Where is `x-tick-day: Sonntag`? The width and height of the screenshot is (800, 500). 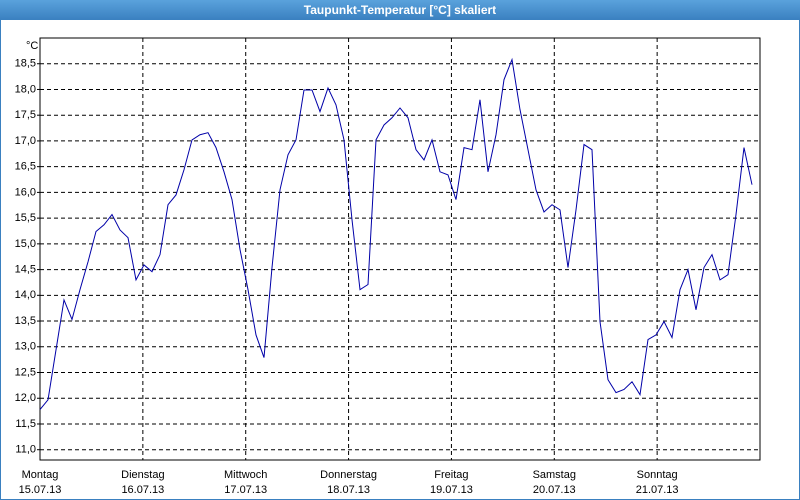
x-tick-day: Sonntag is located at coordinates (657, 475).